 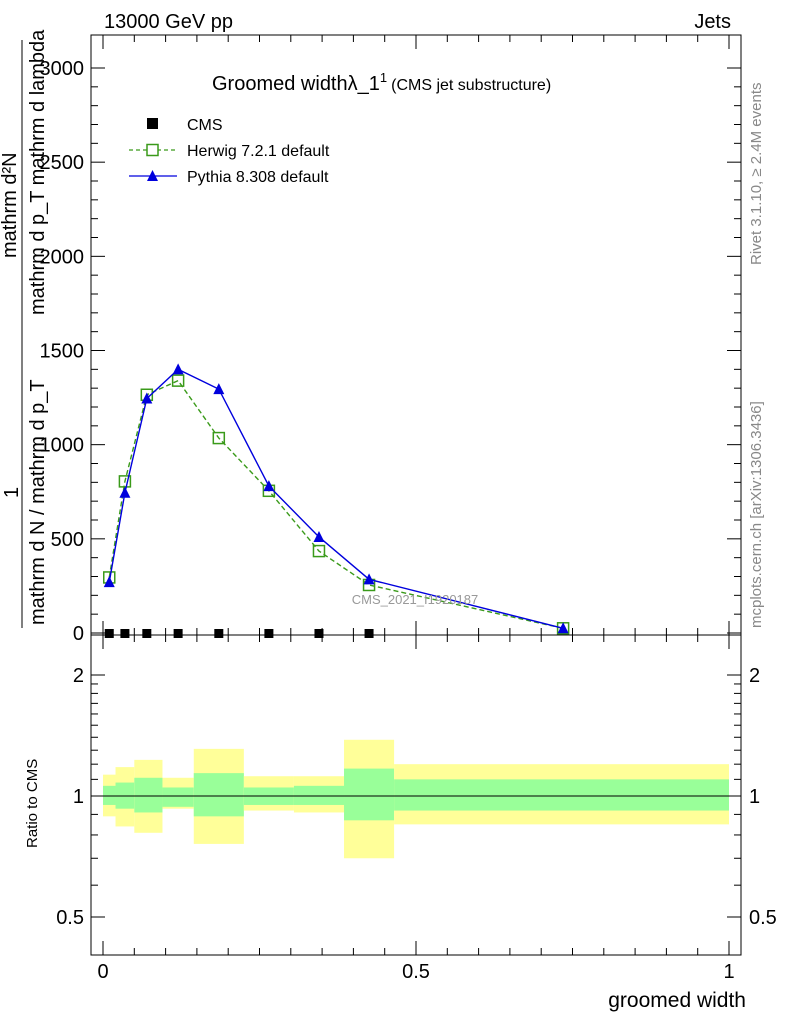 I want to click on y-tick-label: 2500, so click(x=62, y=163).